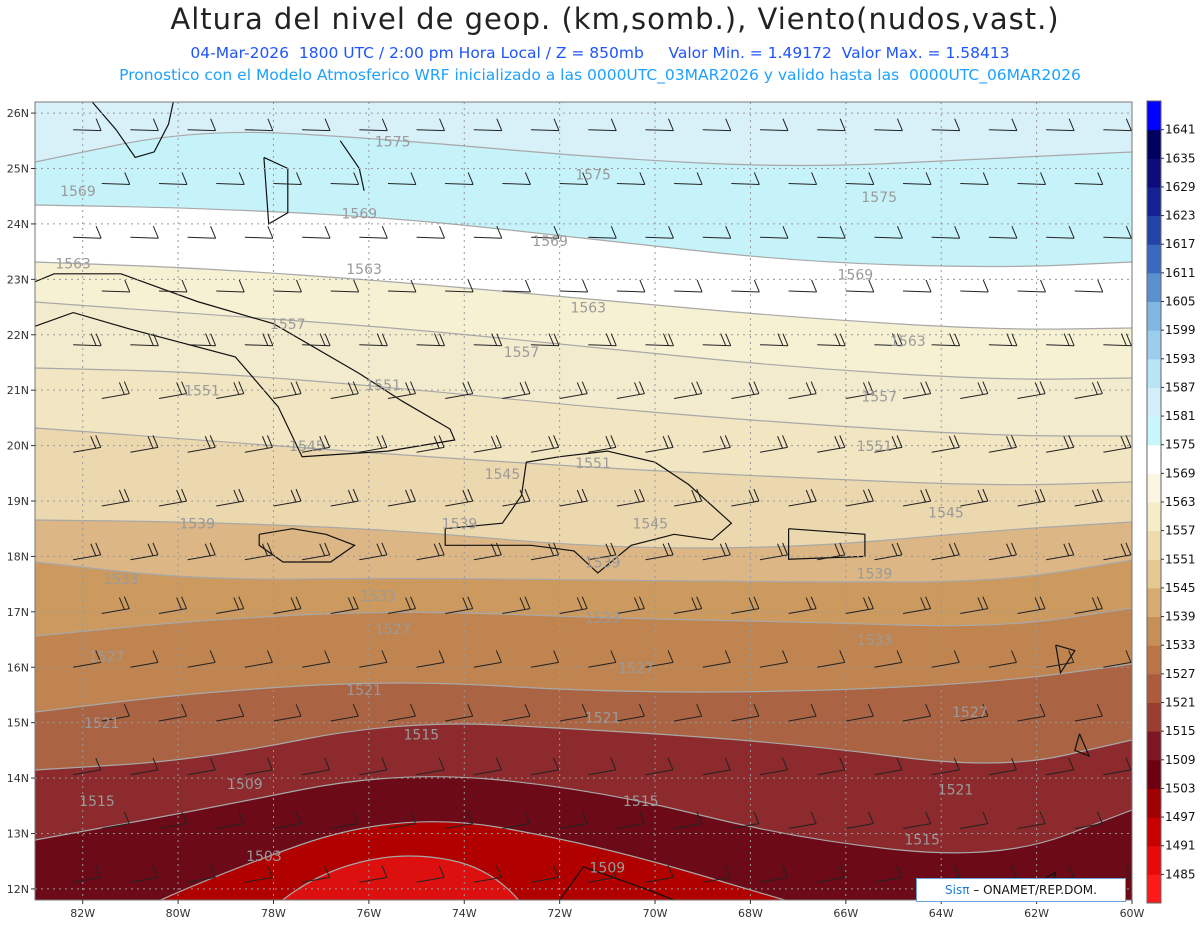 This screenshot has height=927, width=1200. I want to click on credit-text: – ONAMET/REP.DOM., so click(1033, 890).